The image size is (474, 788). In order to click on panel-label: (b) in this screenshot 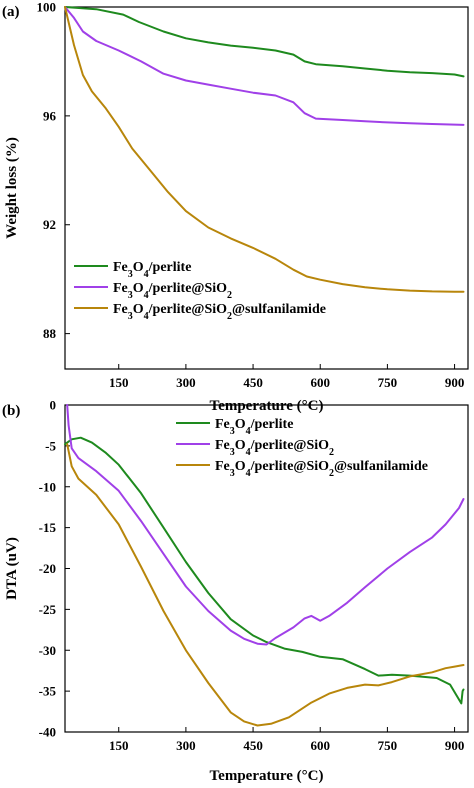, I will do `click(11, 411)`.